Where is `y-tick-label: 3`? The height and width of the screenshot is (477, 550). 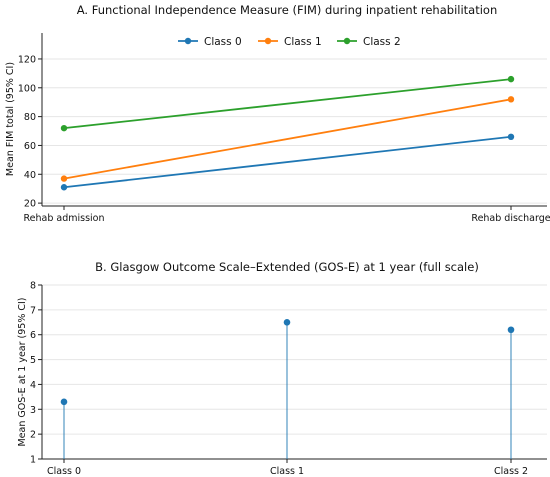
y-tick-label: 3 is located at coordinates (33, 410).